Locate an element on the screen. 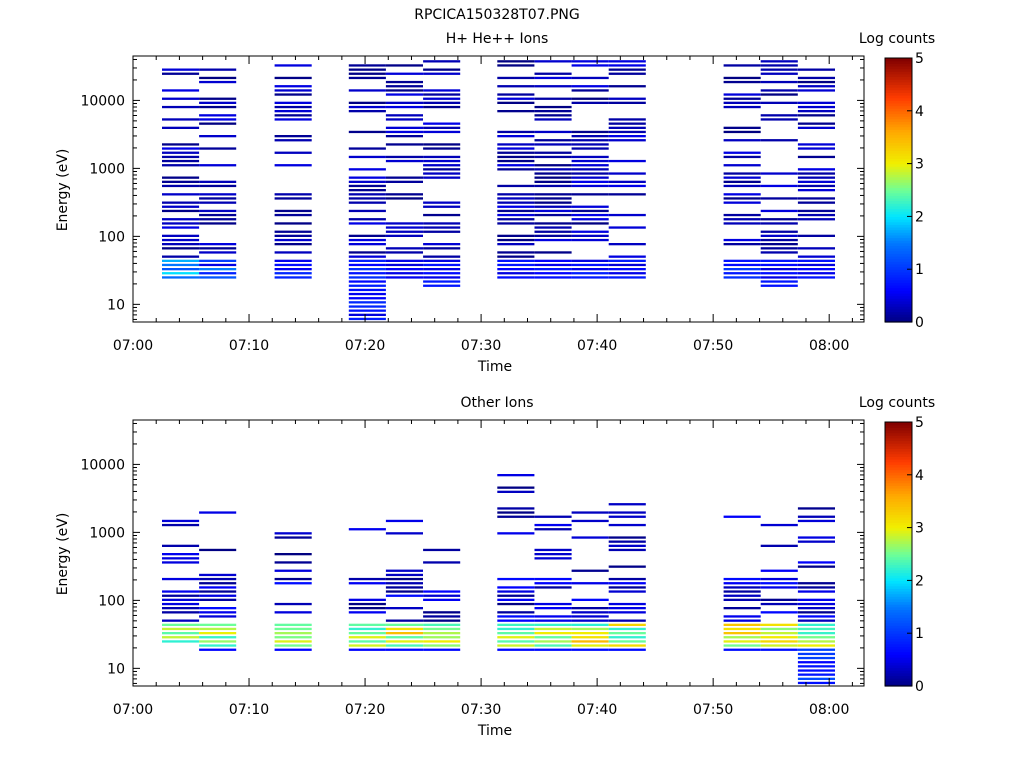 The height and width of the screenshot is (768, 1024). colorbar-tick-label: 3 is located at coordinates (919, 529).